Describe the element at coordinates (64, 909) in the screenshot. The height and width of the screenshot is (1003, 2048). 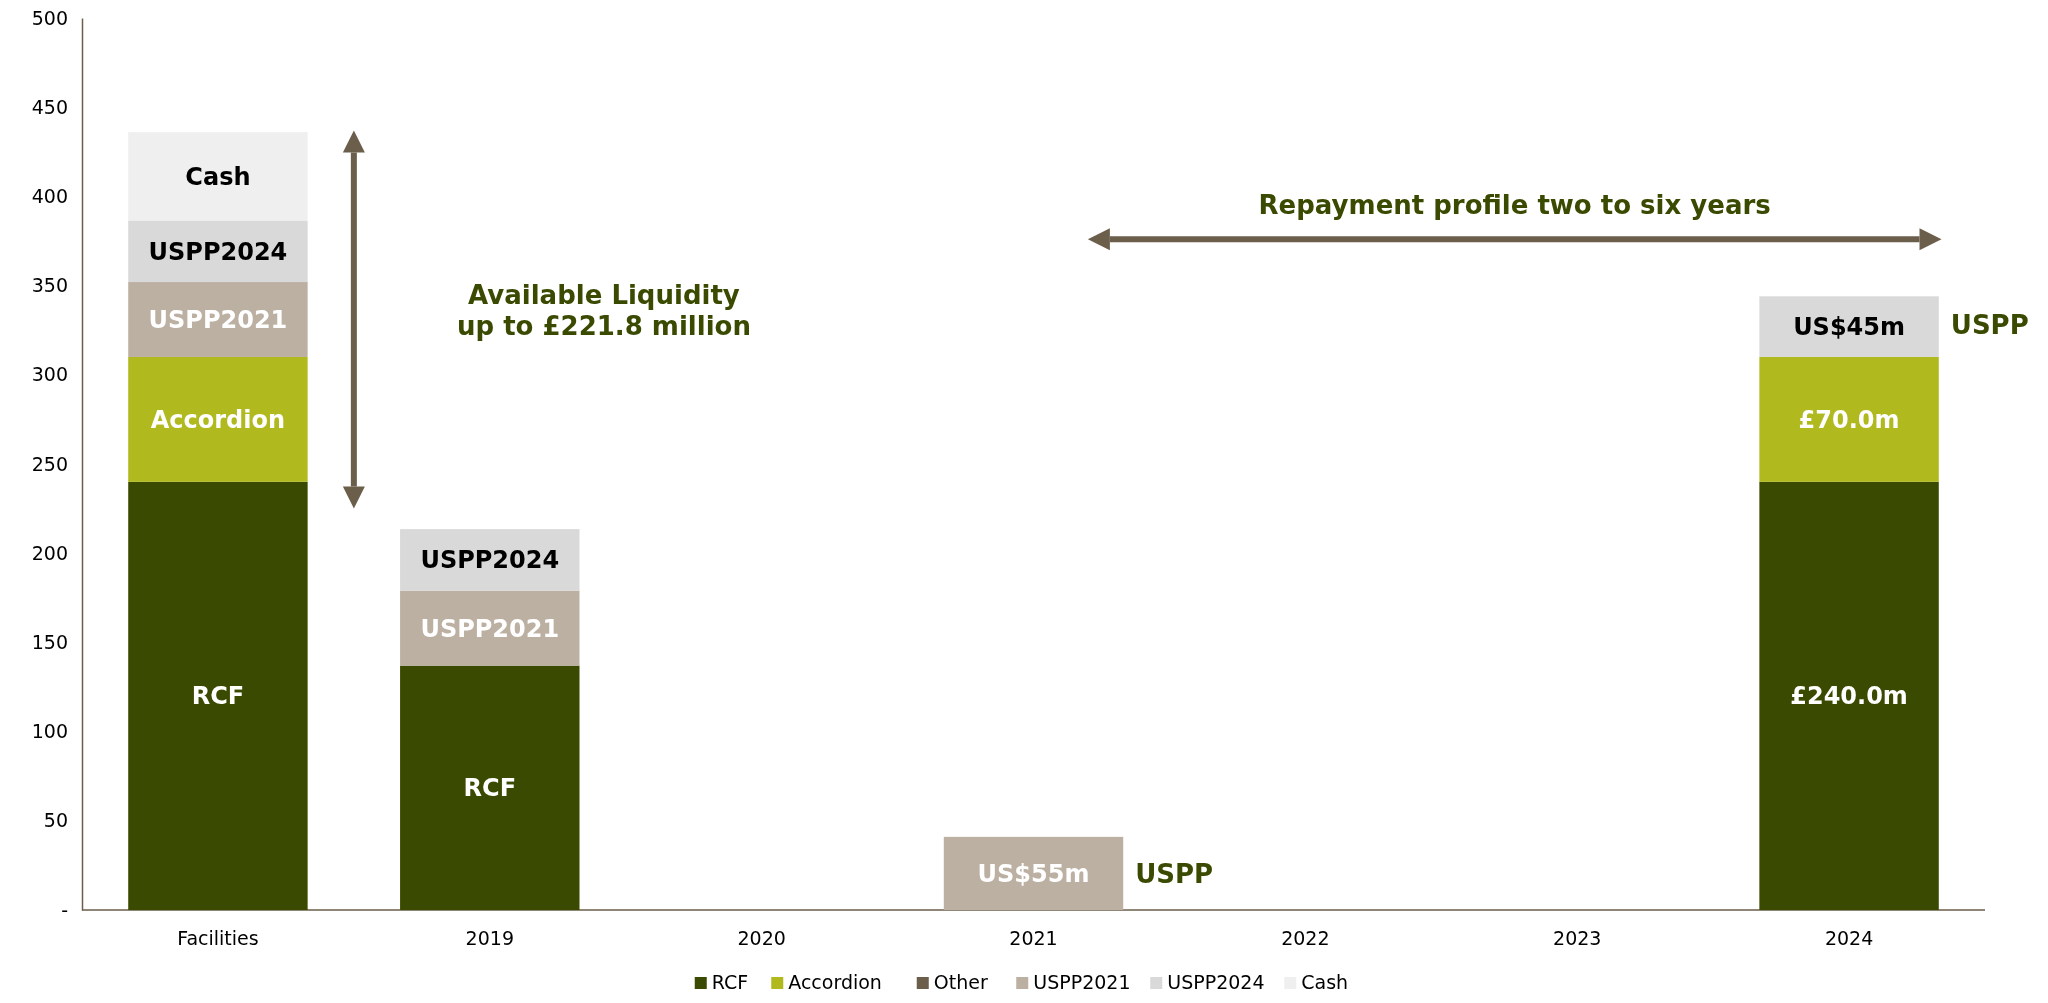
I see `y-tick-label: -` at that location.